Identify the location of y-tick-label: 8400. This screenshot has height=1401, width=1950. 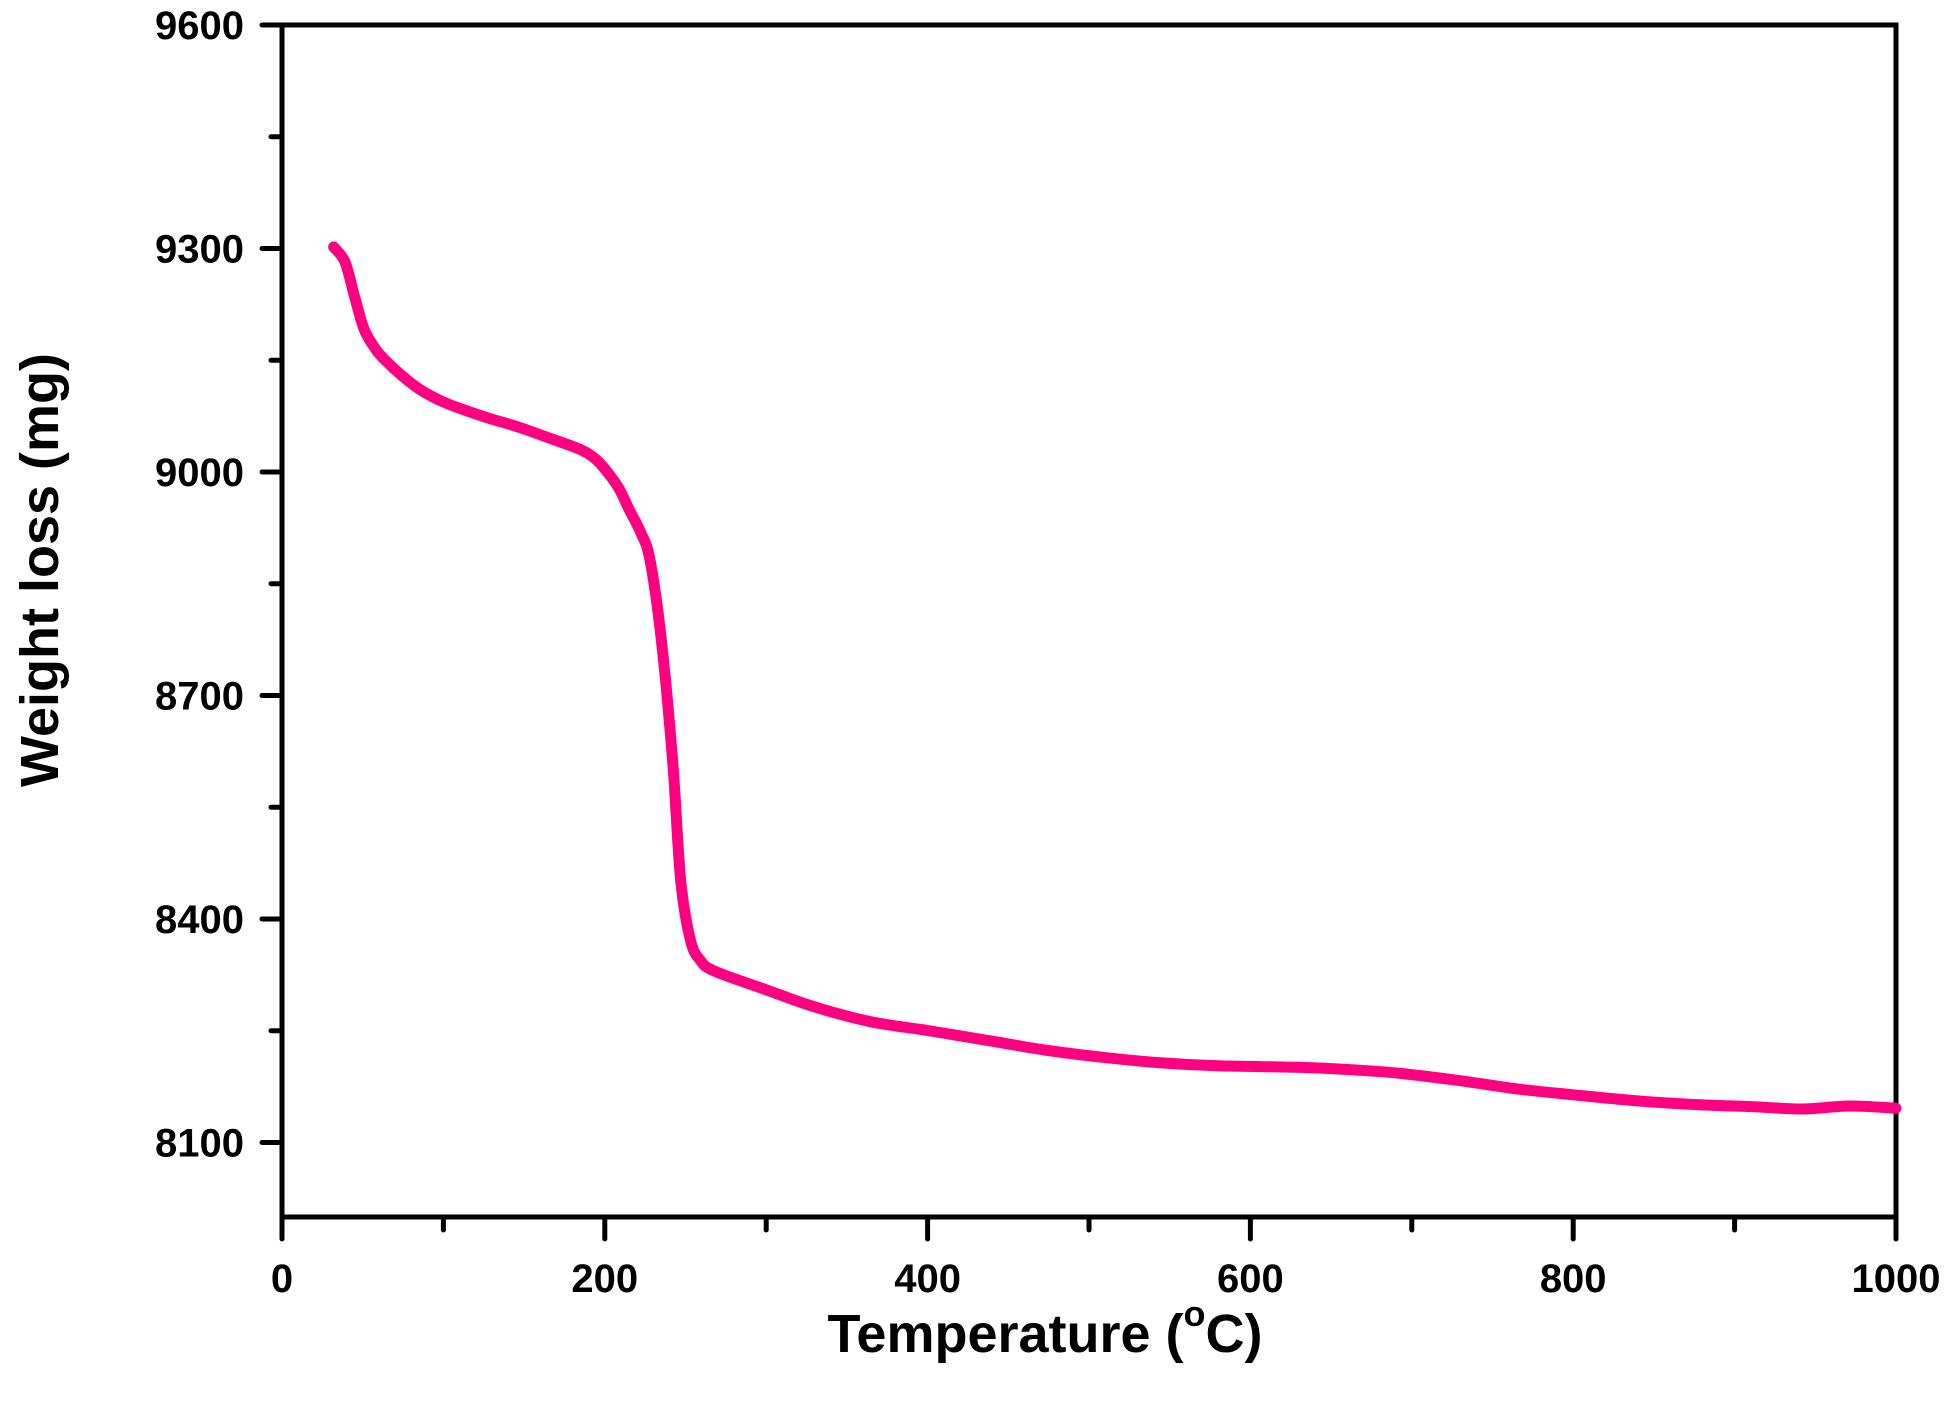
(199, 920).